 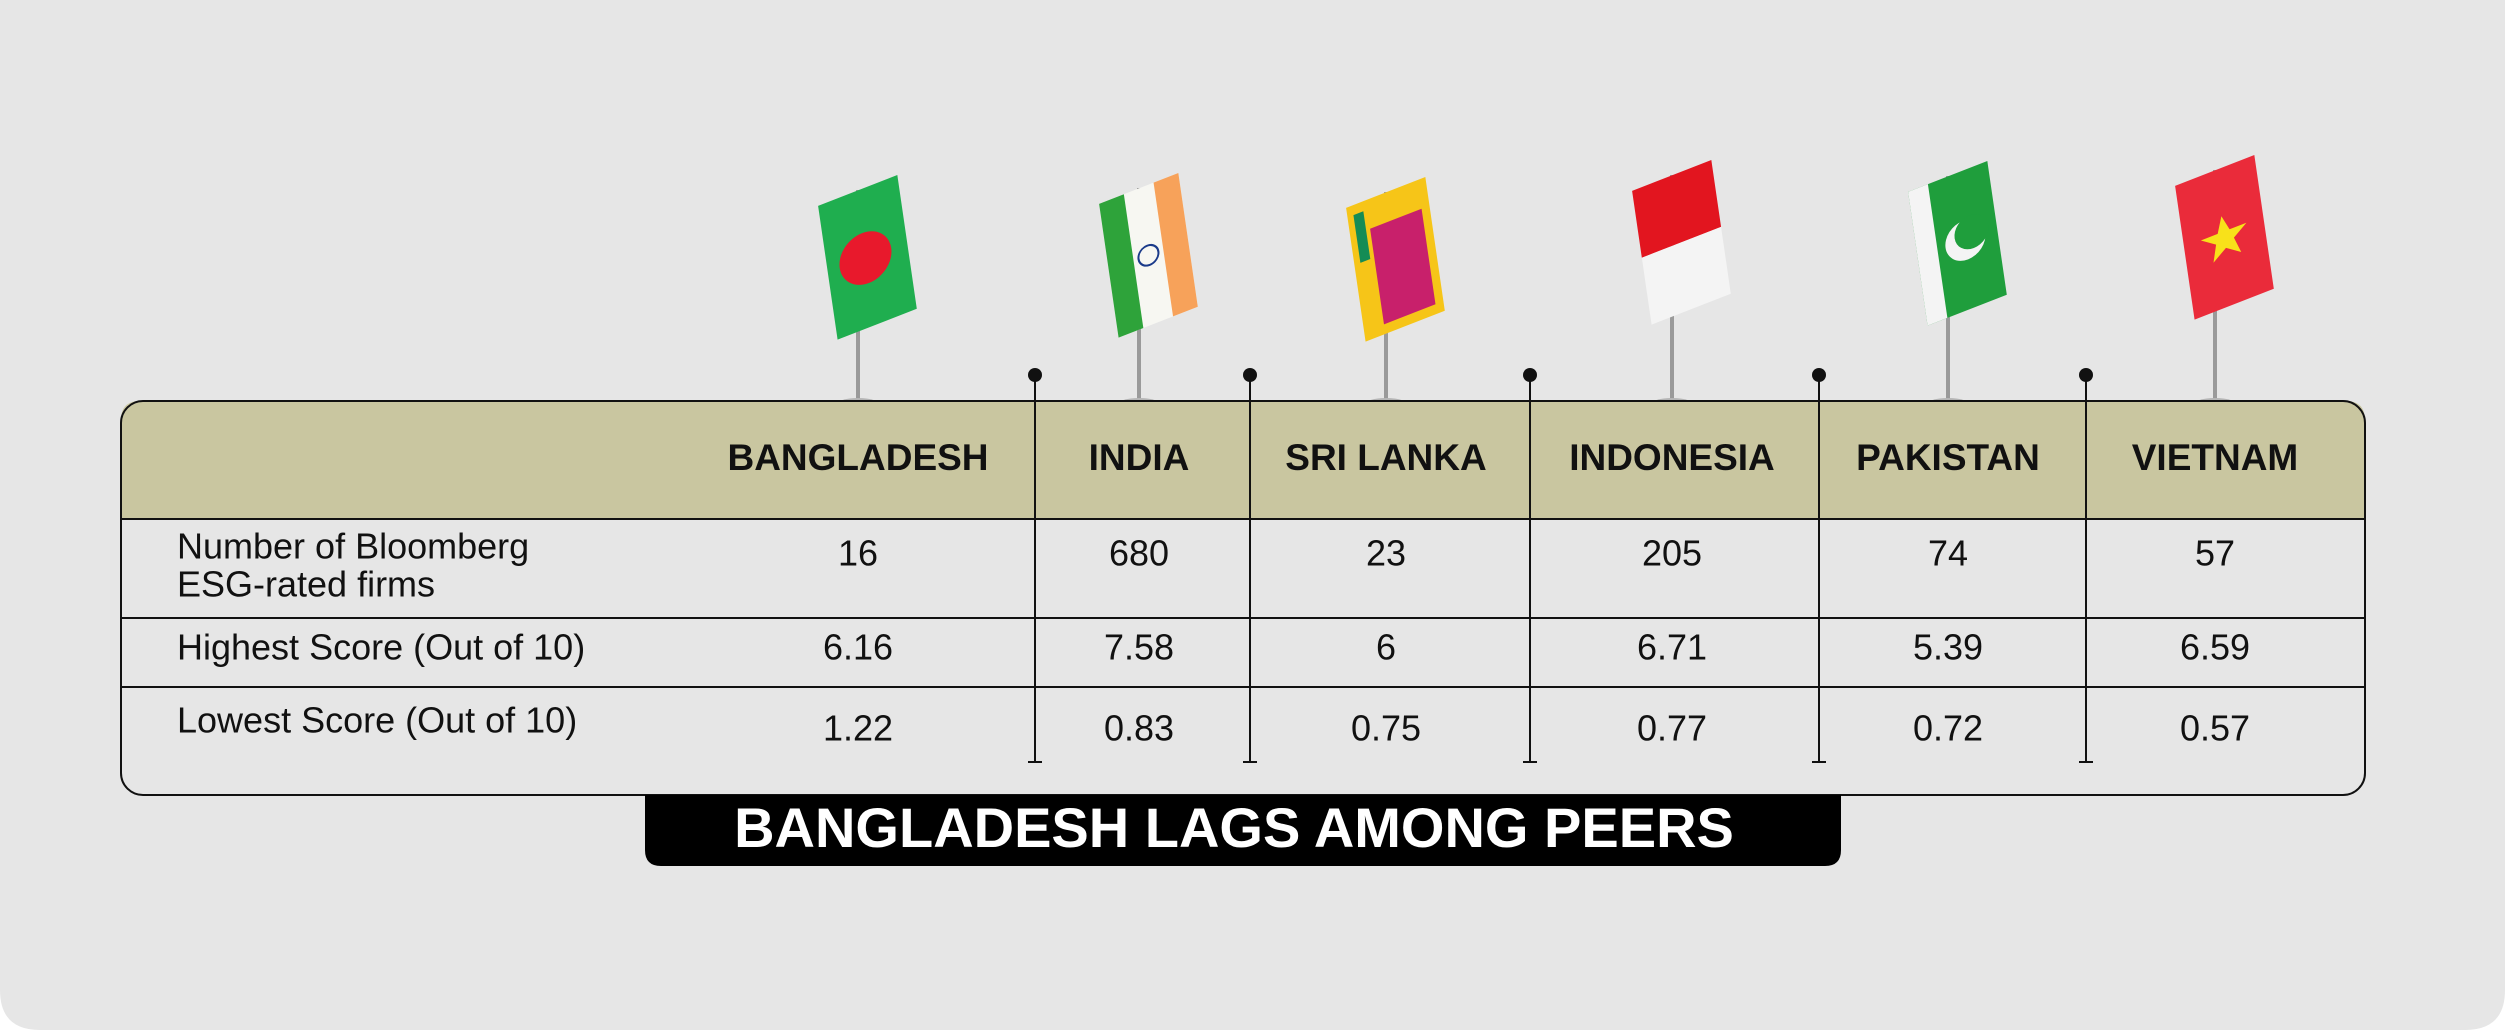 I want to click on cell-value: 6.59, so click(x=2215, y=647).